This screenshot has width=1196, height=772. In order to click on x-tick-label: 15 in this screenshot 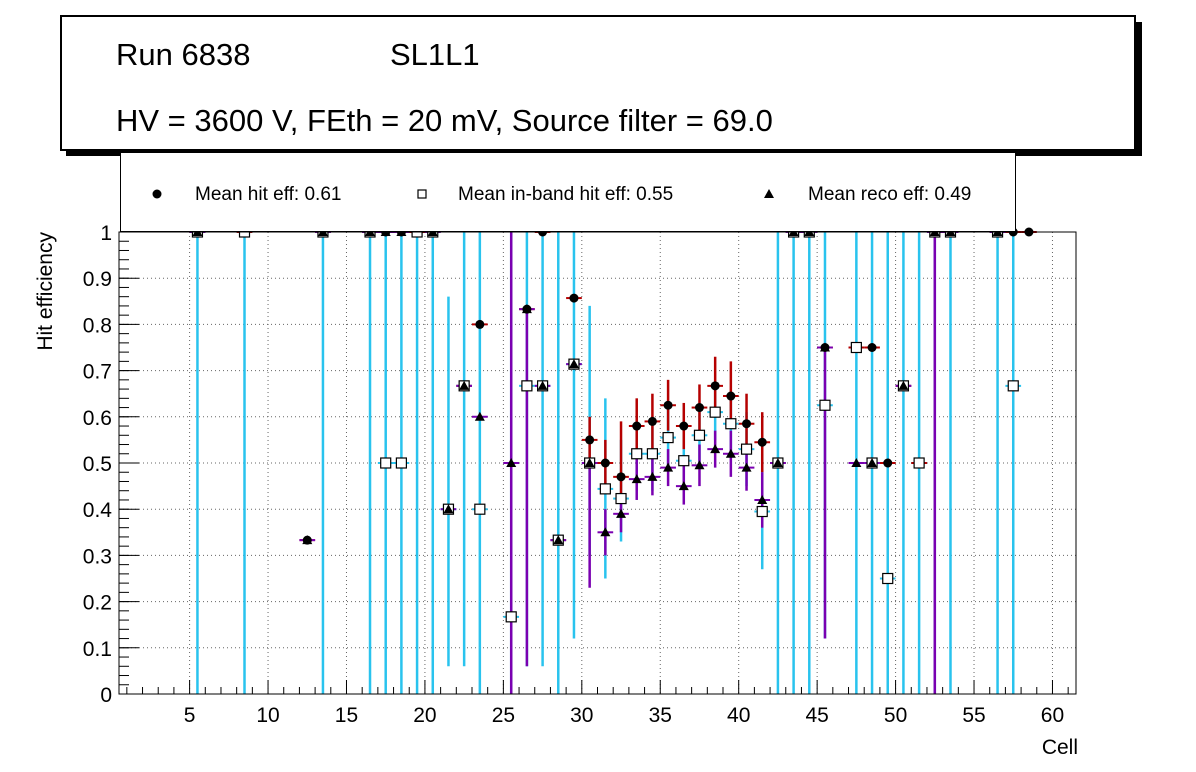, I will do `click(346, 715)`.